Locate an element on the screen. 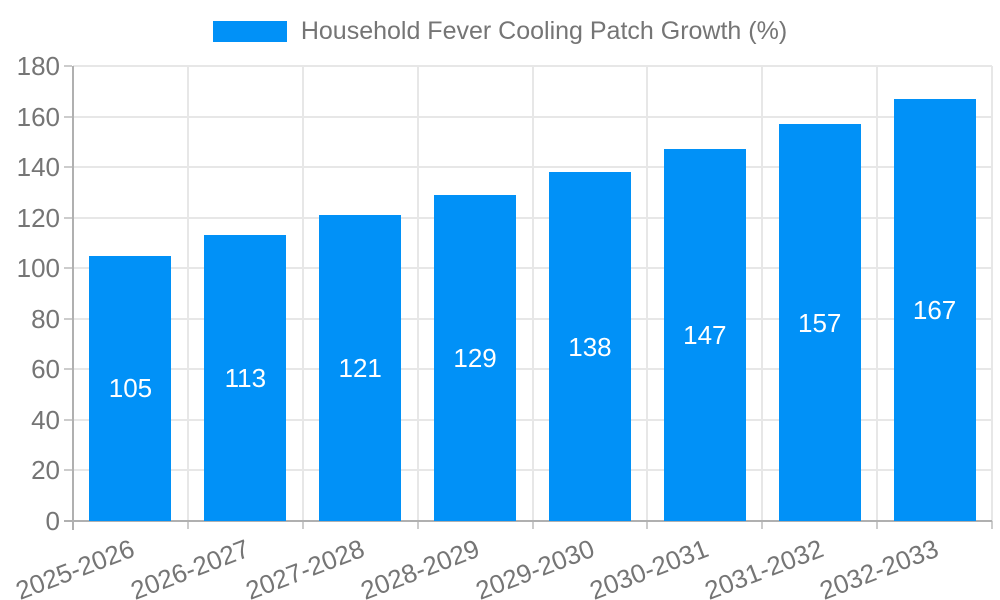 This screenshot has height=600, width=1000. y-tick-label: 120 is located at coordinates (38, 217).